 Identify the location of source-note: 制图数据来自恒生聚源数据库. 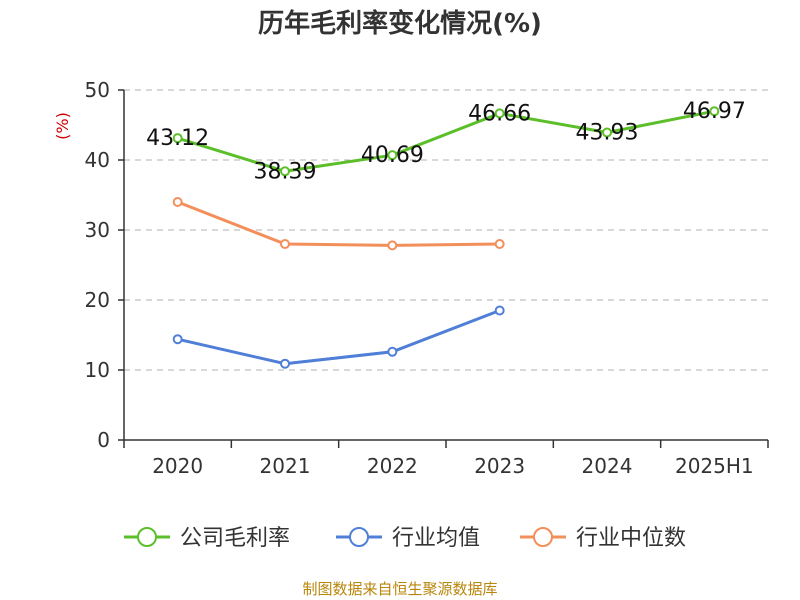
(399, 589).